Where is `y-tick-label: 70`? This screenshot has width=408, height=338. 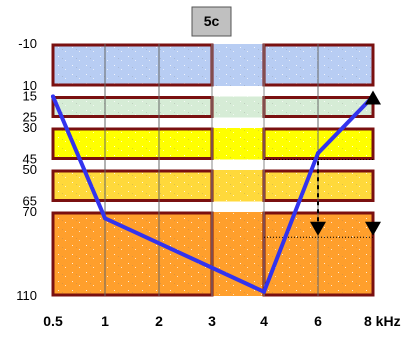 y-tick-label: 70 is located at coordinates (30, 211).